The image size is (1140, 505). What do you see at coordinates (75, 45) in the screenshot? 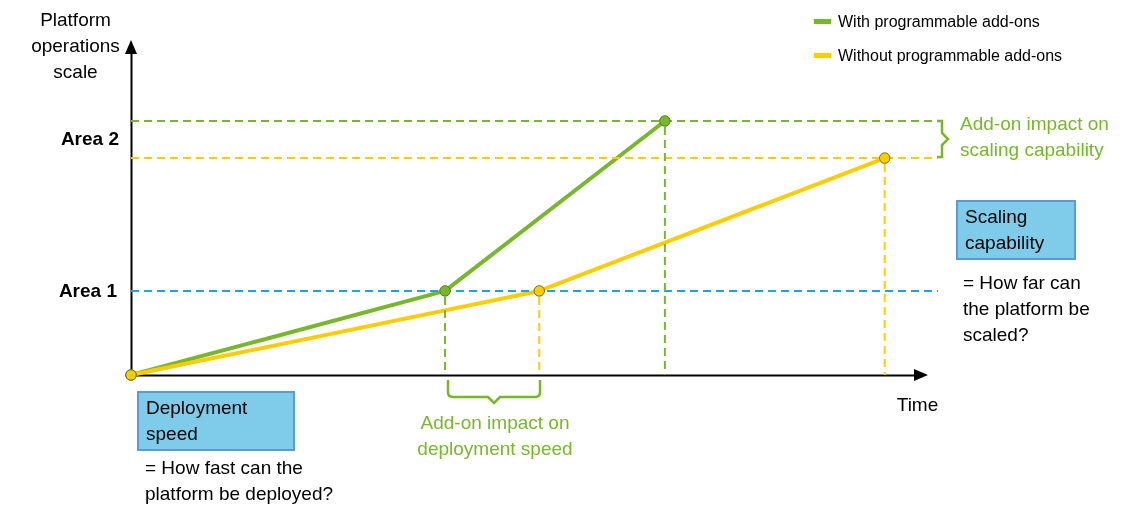
I see `y-axis-title: Platform operations scale` at bounding box center [75, 45].